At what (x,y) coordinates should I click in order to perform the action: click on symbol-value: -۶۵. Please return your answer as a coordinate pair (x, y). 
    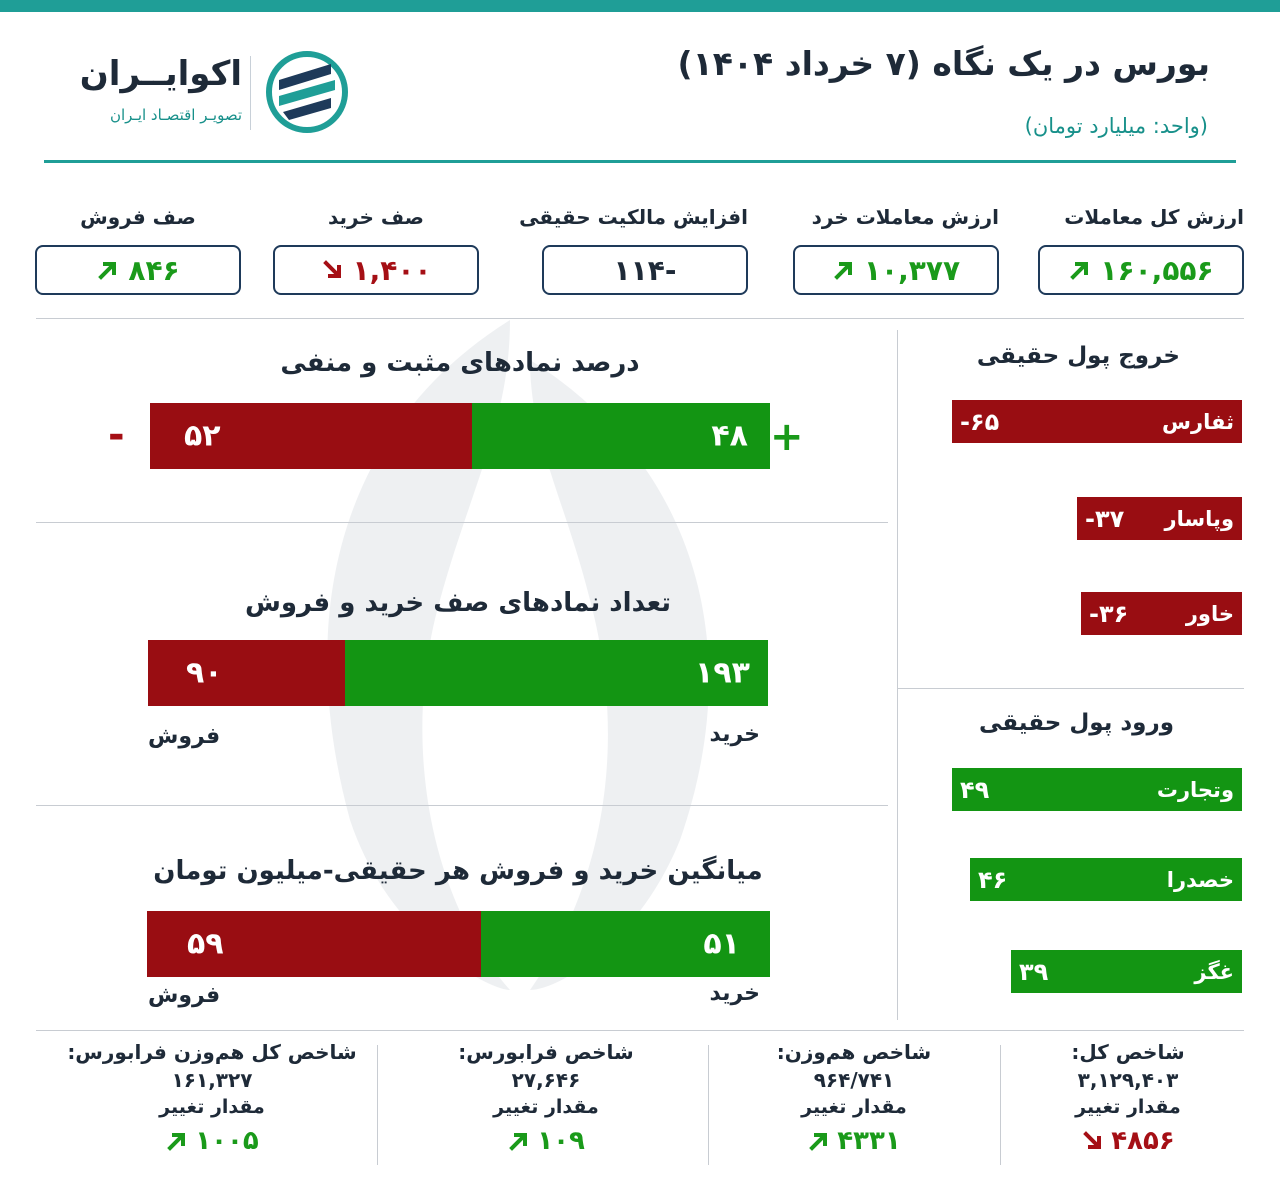
    Looking at the image, I should click on (980, 421).